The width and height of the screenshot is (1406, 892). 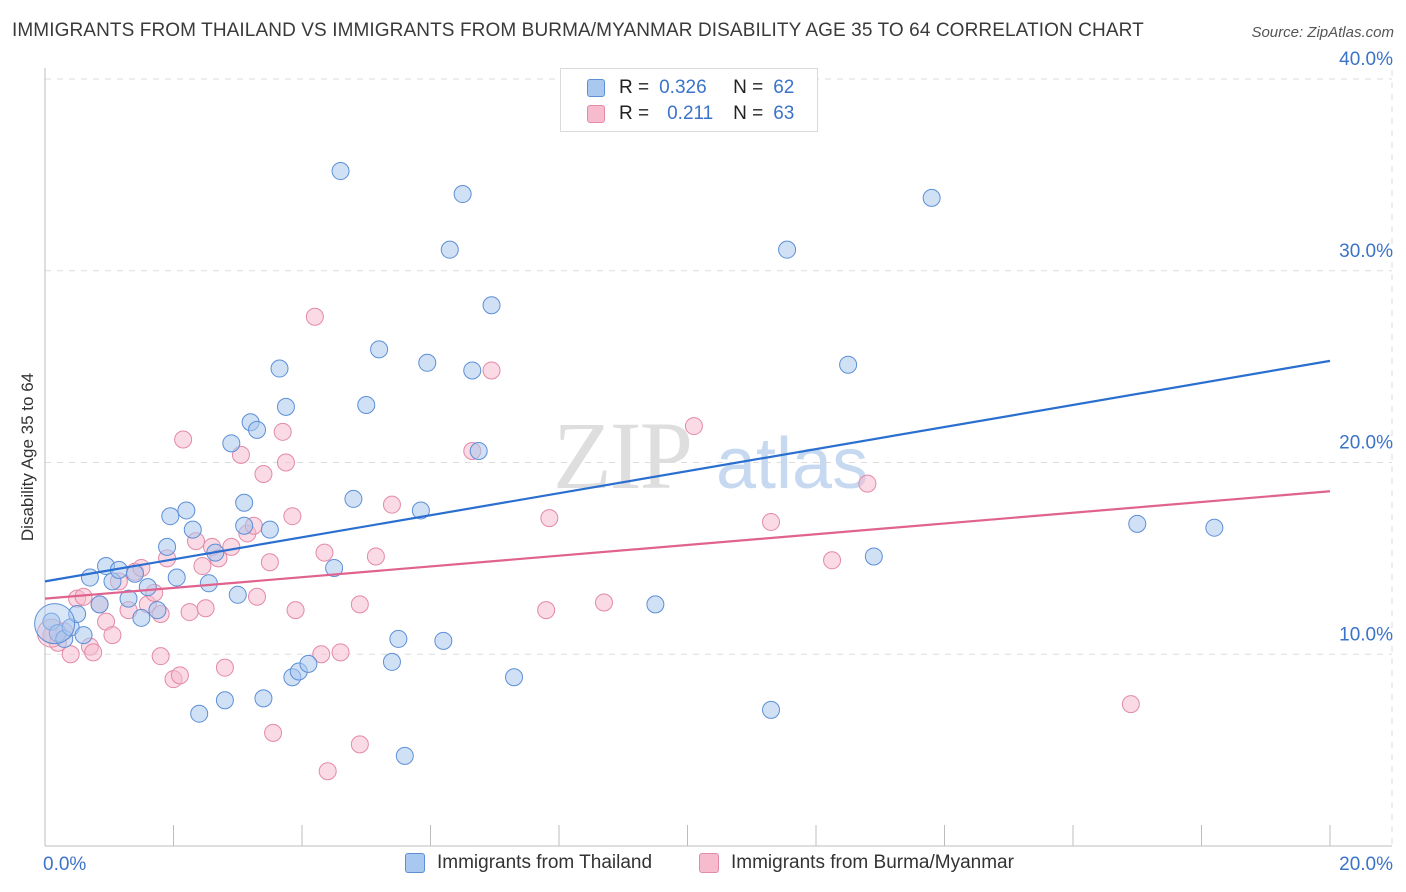 I want to click on legend-swatch-thailand, so click(x=596, y=88).